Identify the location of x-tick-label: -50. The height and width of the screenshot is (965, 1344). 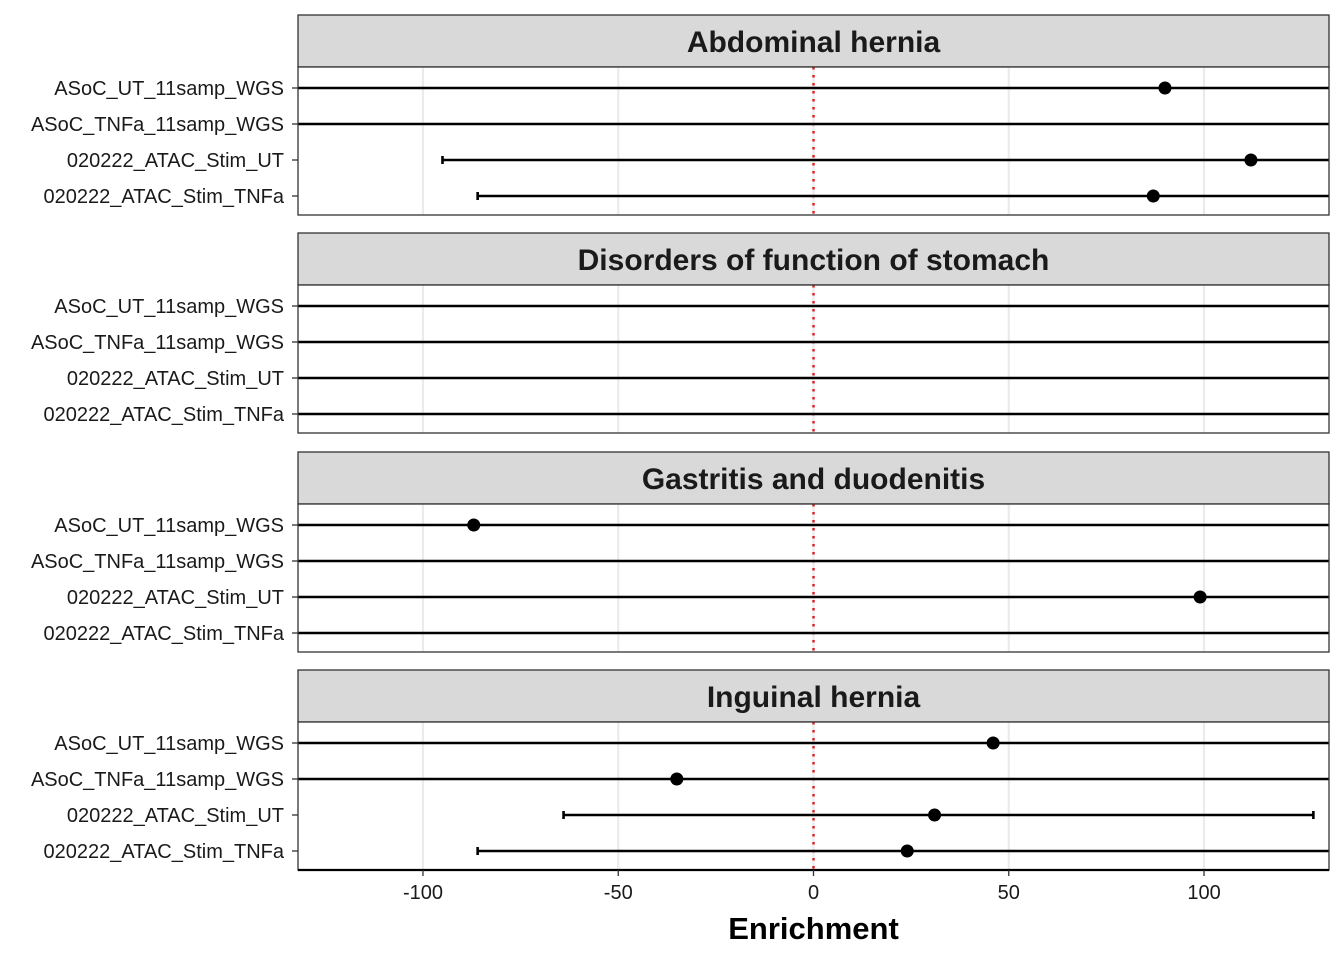
(618, 893).